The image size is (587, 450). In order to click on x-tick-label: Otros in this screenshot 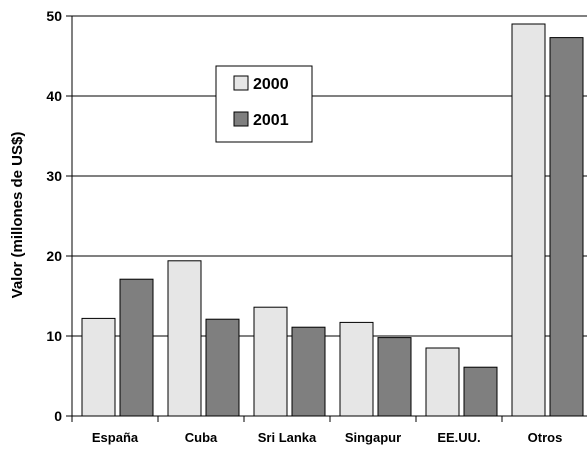, I will do `click(545, 437)`.